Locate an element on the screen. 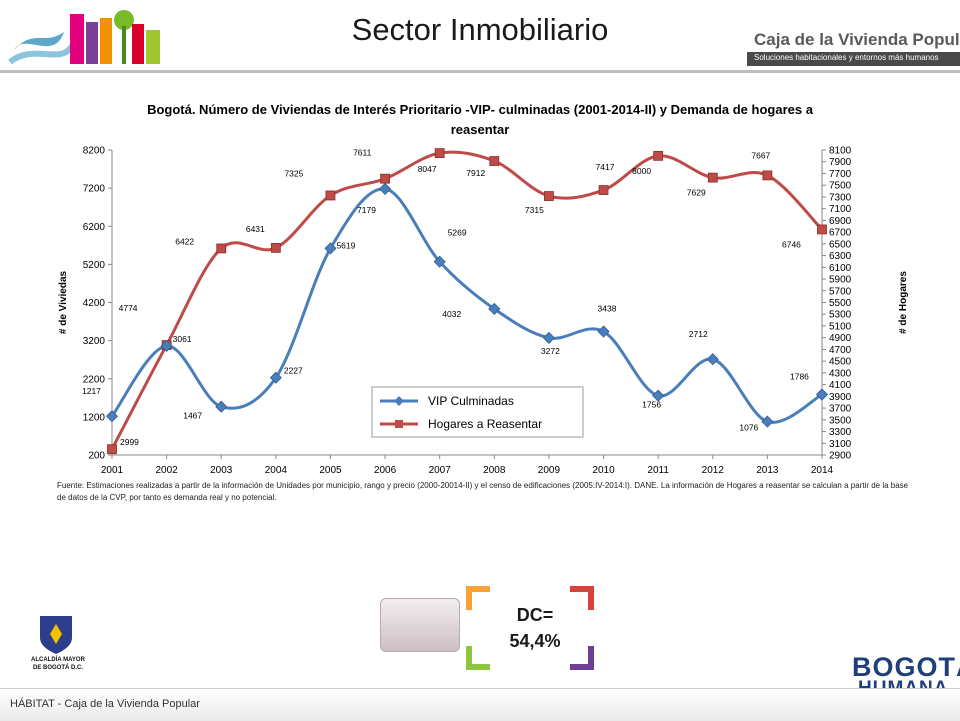 The height and width of the screenshot is (721, 960). vip-data-label: 1467 is located at coordinates (192, 416).